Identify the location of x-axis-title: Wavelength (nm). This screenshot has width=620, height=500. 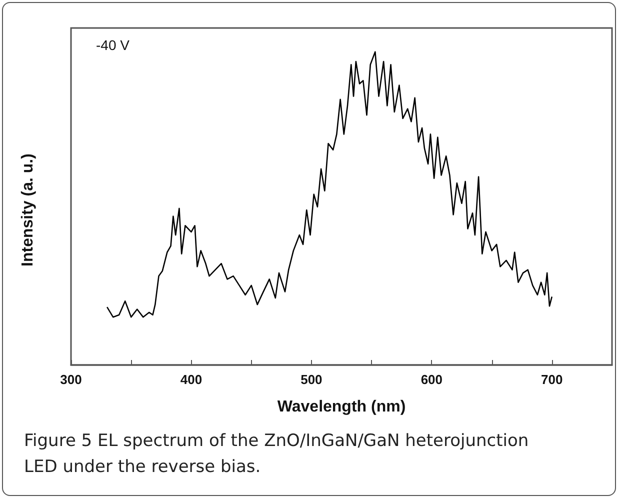
(341, 407).